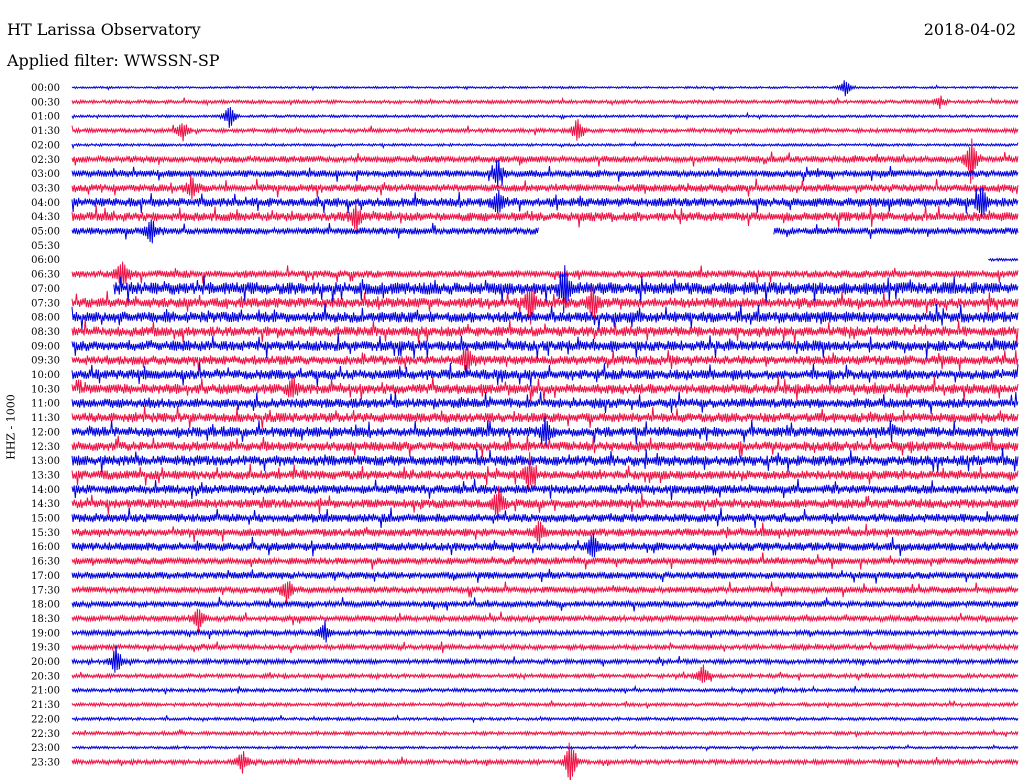  I want to click on row-time-label: 17:00, so click(45, 576).